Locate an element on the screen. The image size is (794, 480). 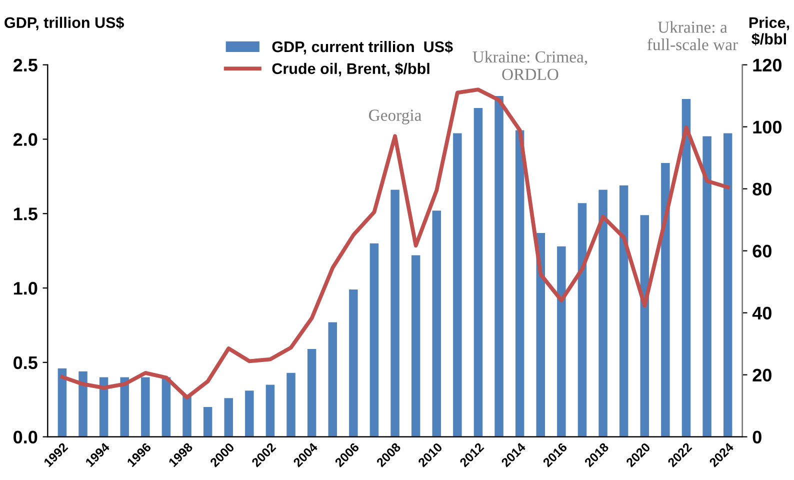
y2-tick-label: 120 is located at coordinates (767, 65).